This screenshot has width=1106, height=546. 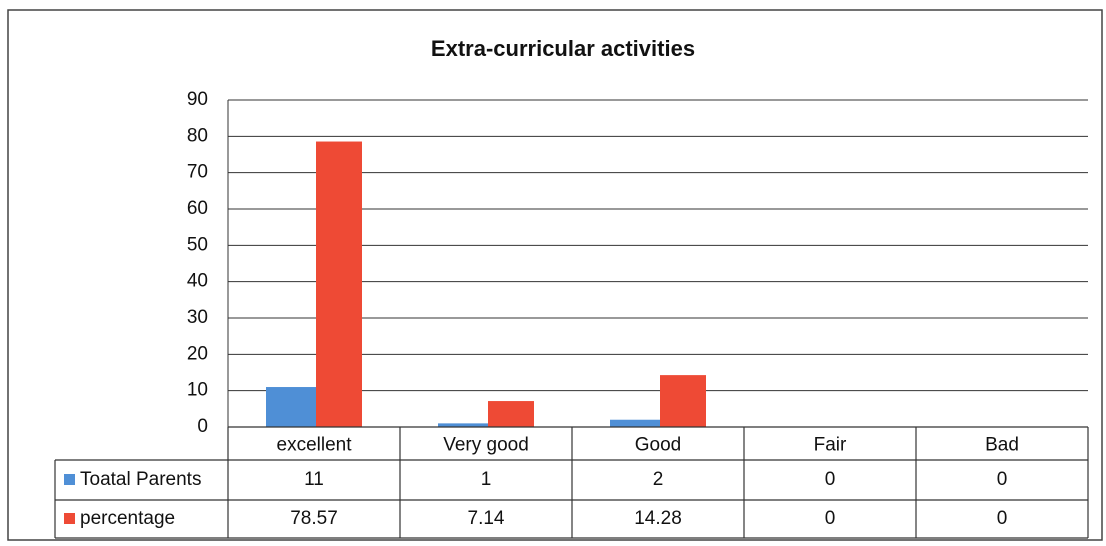 I want to click on y-tick-label: 50, so click(x=197, y=244).